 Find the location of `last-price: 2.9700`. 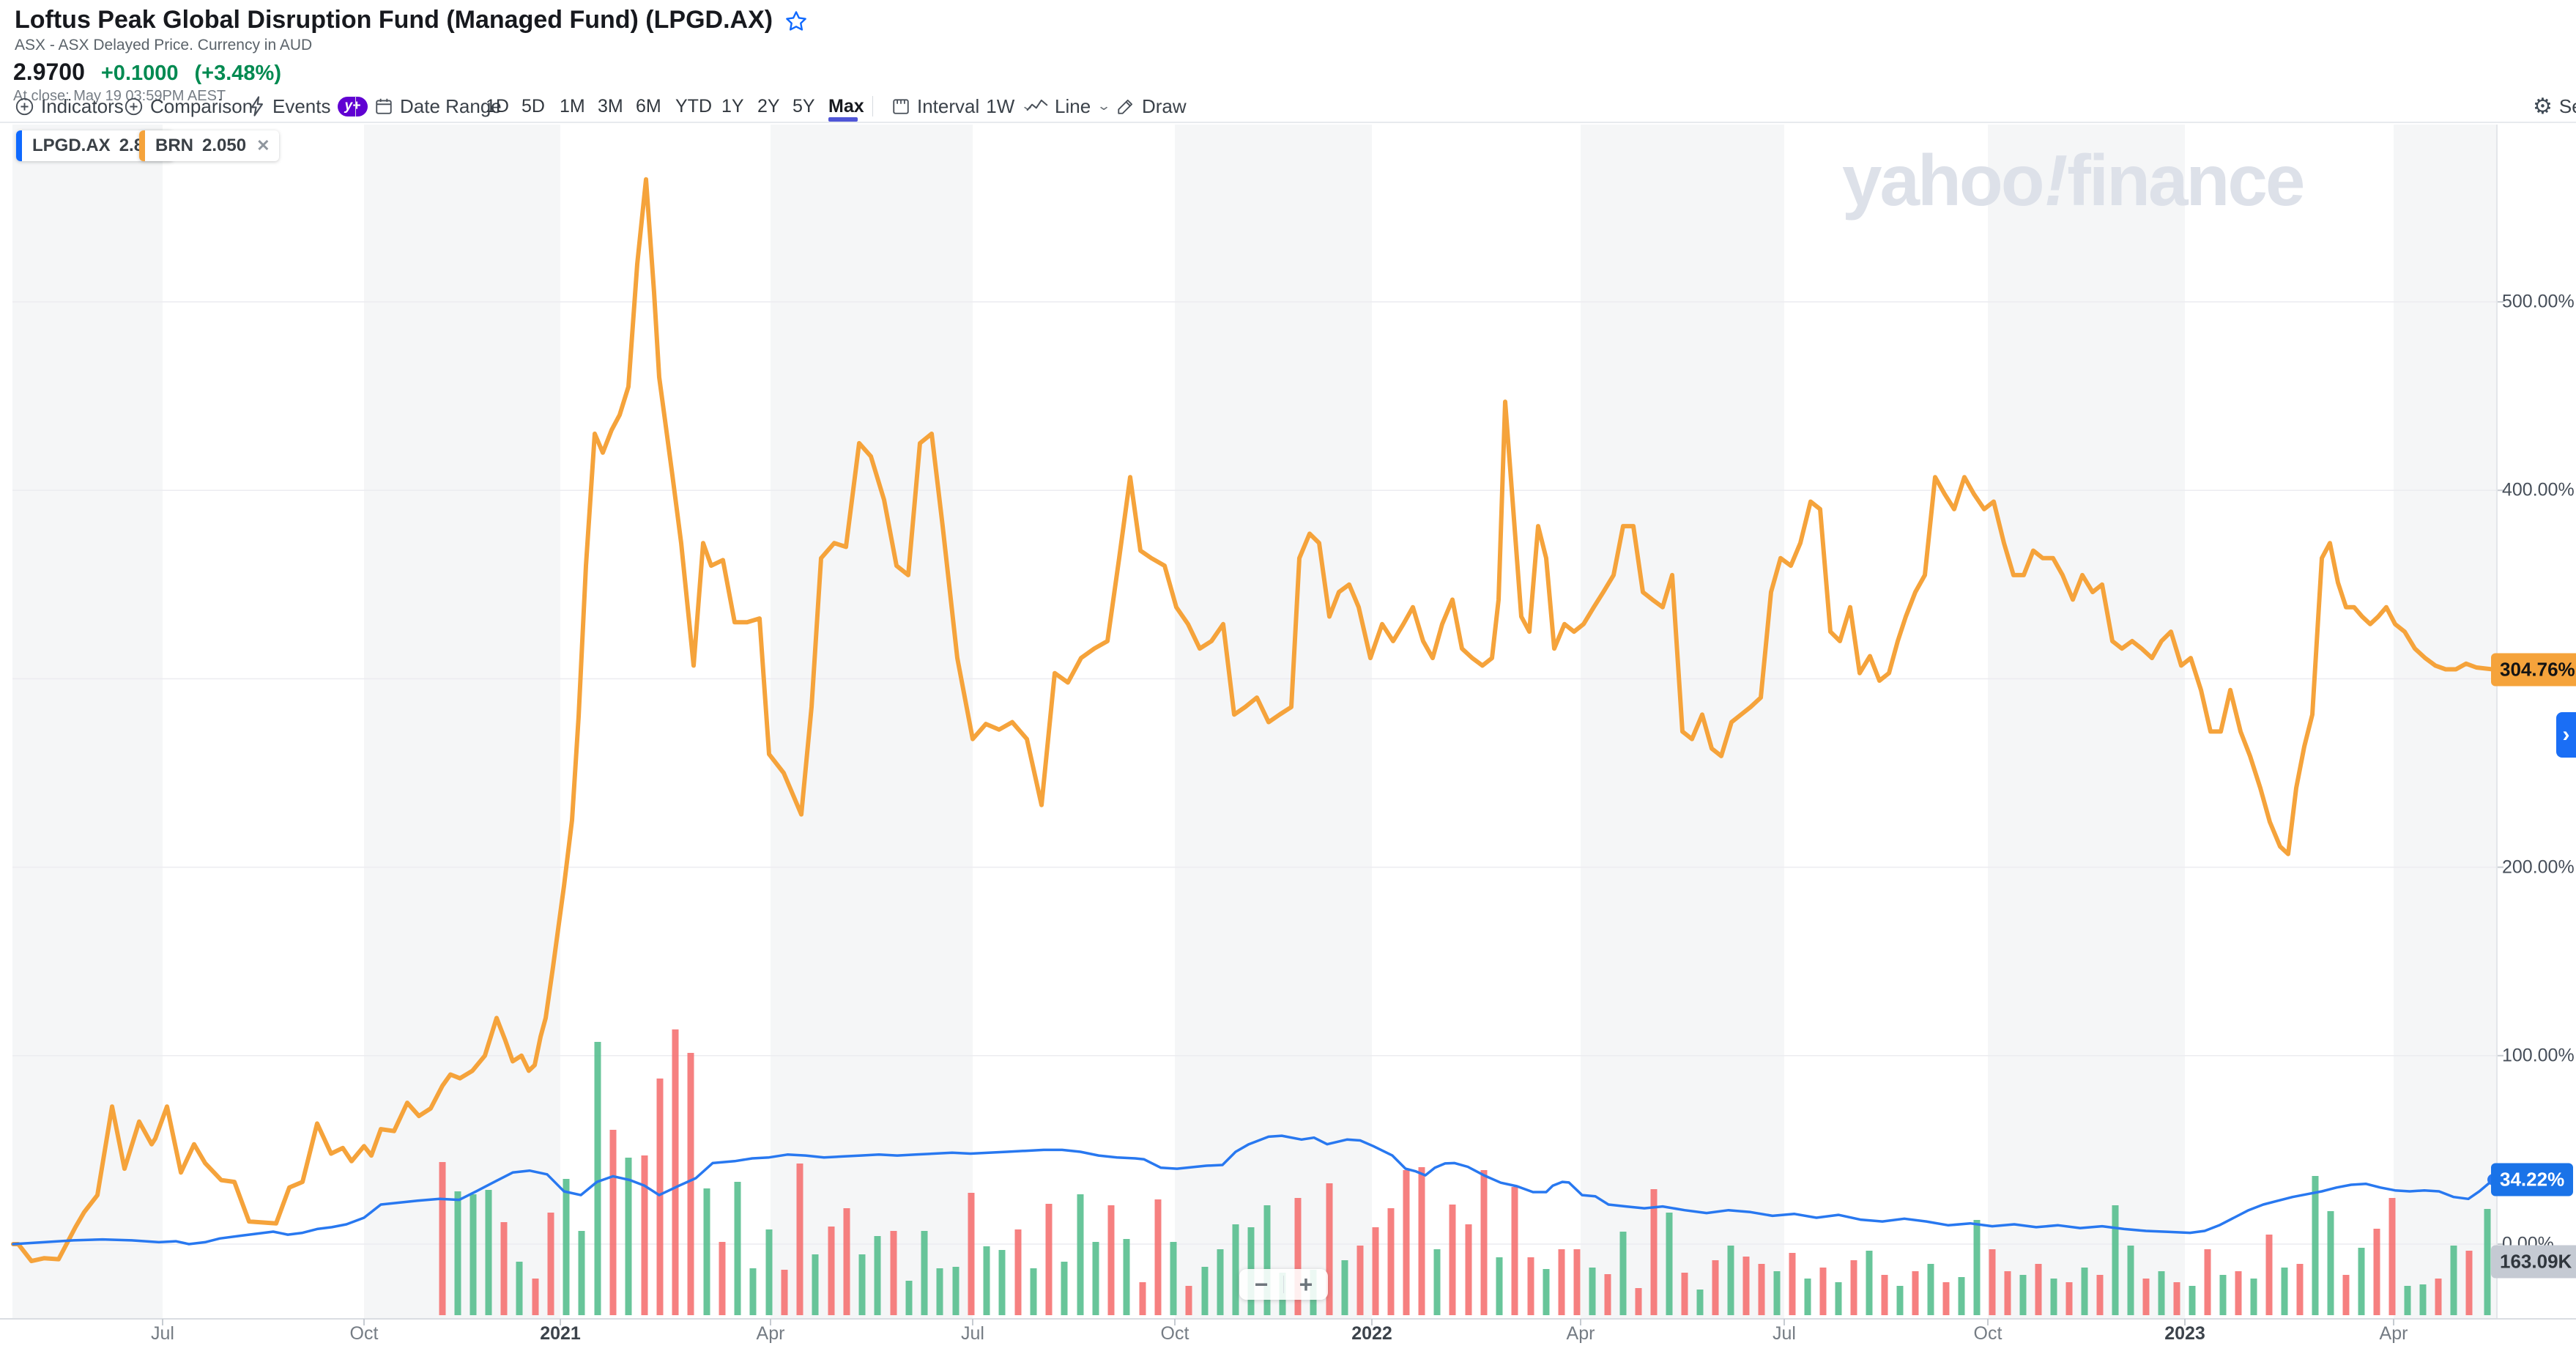

last-price: 2.9700 is located at coordinates (49, 72).